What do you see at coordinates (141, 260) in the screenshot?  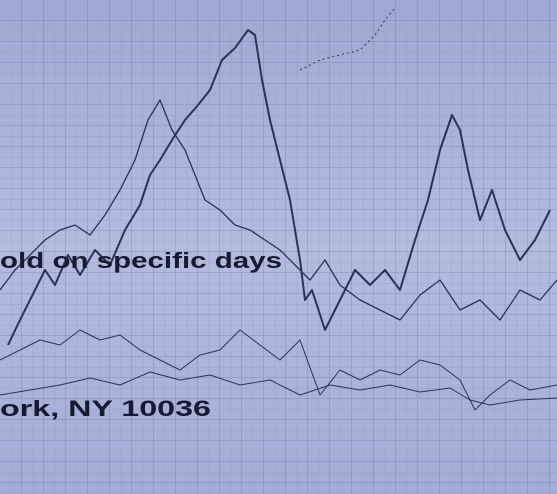 I see `overlay-text: old on specific days` at bounding box center [141, 260].